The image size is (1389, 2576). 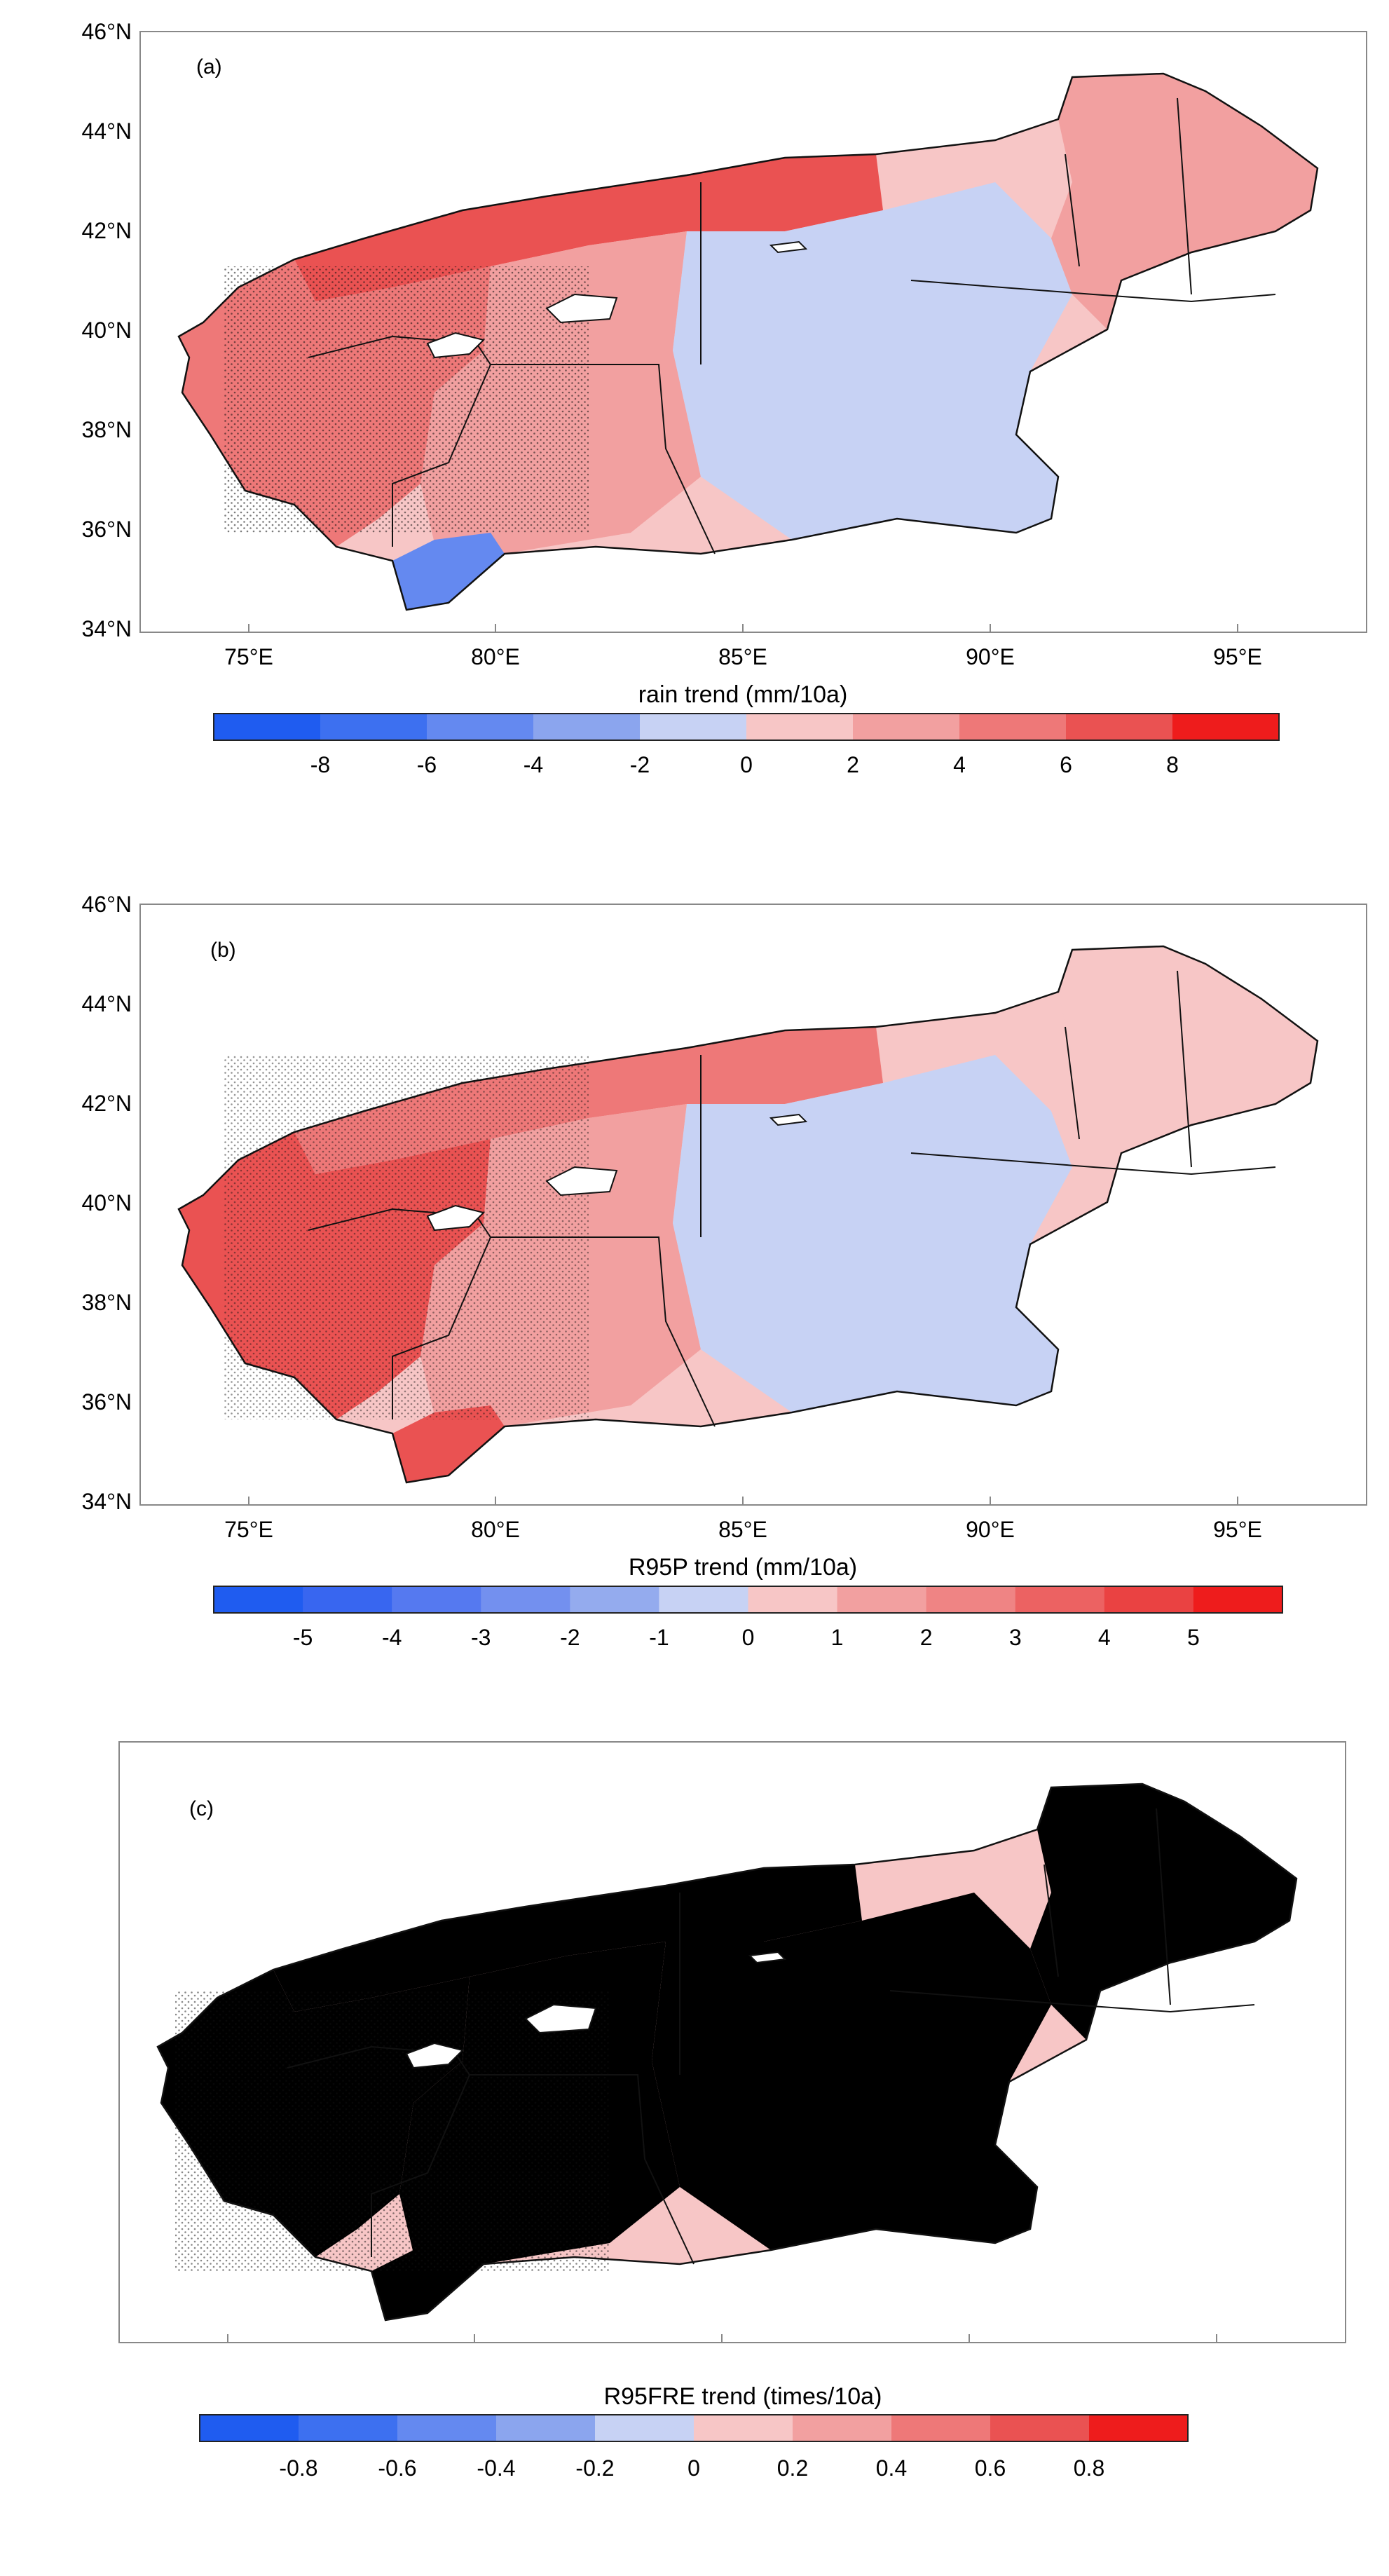 What do you see at coordinates (209, 67) in the screenshot?
I see `panel-label: (a)` at bounding box center [209, 67].